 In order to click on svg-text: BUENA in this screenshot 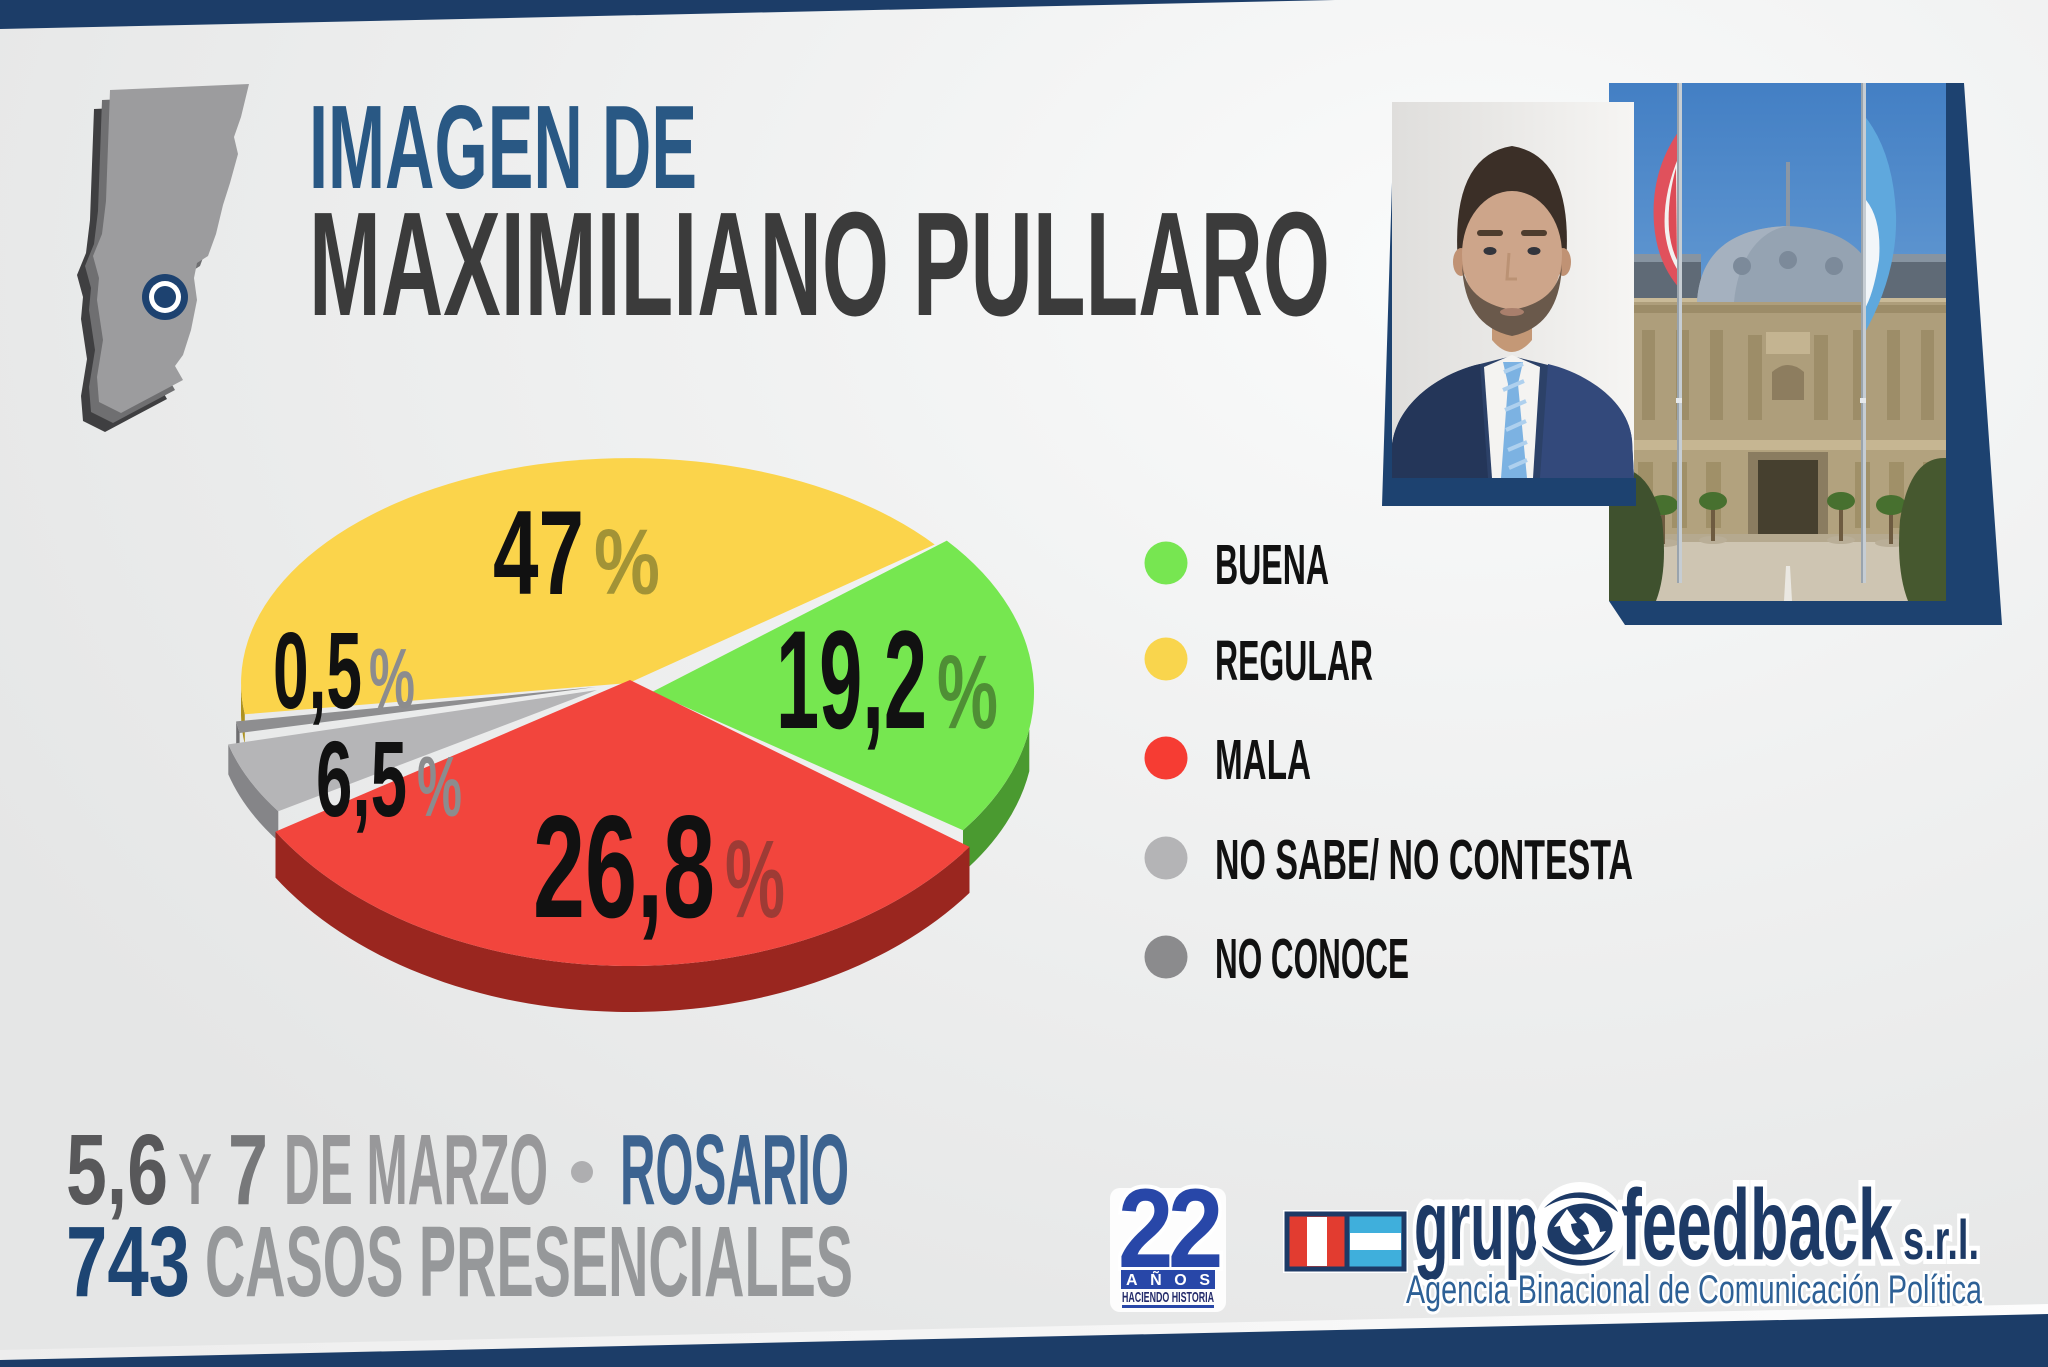, I will do `click(1272, 565)`.